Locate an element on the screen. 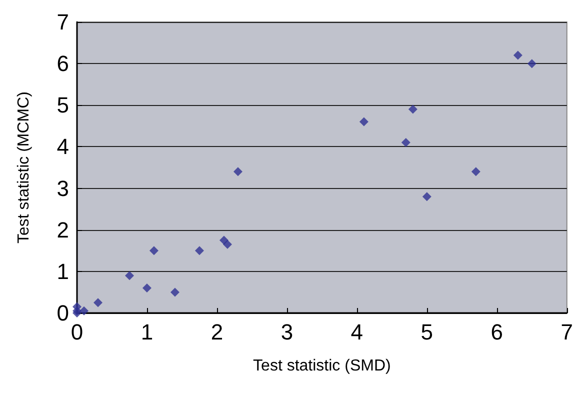 This screenshot has height=400, width=576. x-tick-label: 2 is located at coordinates (217, 332).